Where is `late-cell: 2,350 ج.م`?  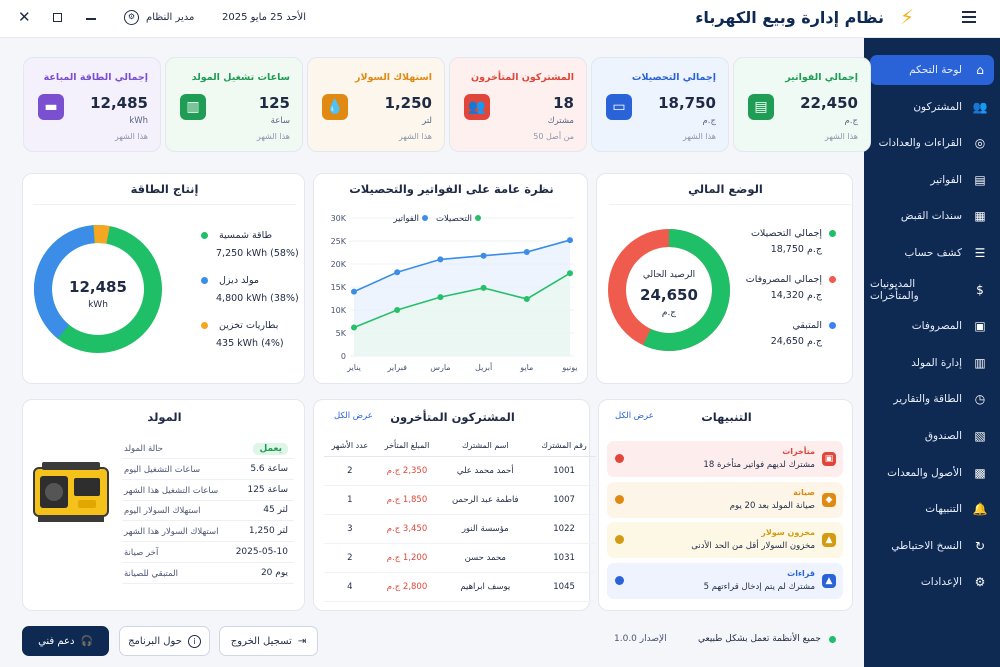 late-cell: 2,350 ج.م is located at coordinates (407, 471).